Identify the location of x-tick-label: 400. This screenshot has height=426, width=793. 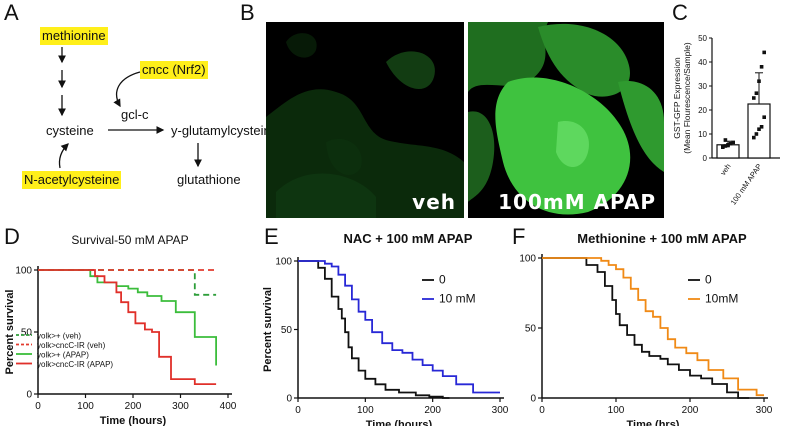
(228, 406).